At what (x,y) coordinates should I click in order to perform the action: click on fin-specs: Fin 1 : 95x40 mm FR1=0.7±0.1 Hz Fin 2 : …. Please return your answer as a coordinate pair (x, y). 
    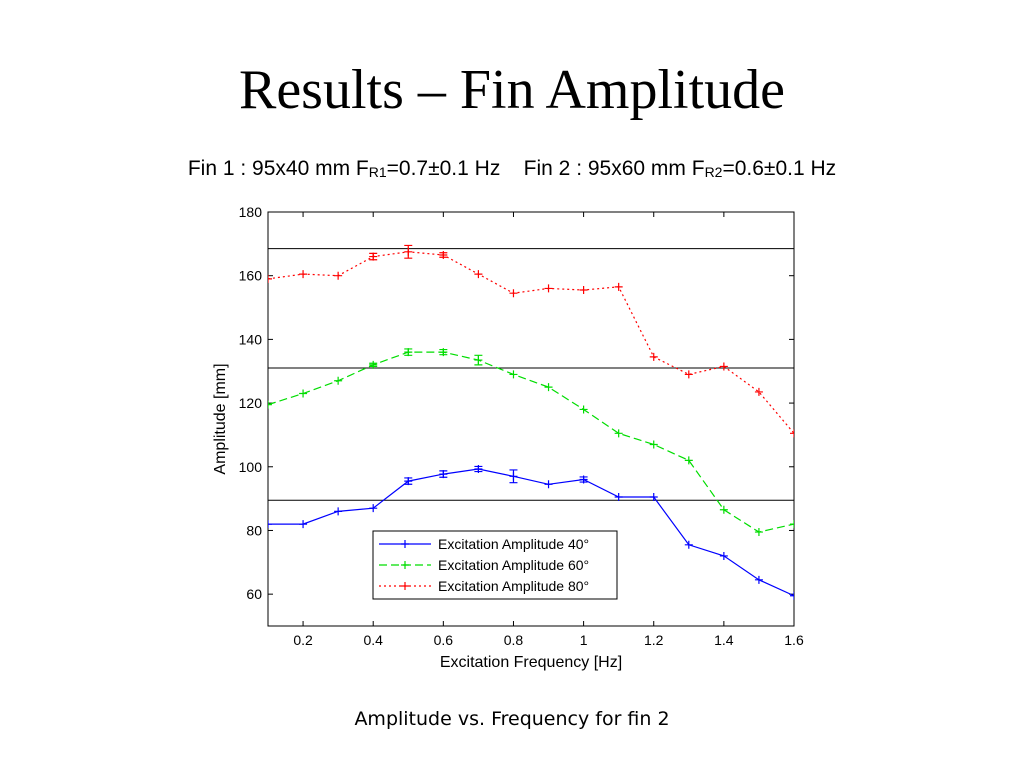
    Looking at the image, I should click on (512, 169).